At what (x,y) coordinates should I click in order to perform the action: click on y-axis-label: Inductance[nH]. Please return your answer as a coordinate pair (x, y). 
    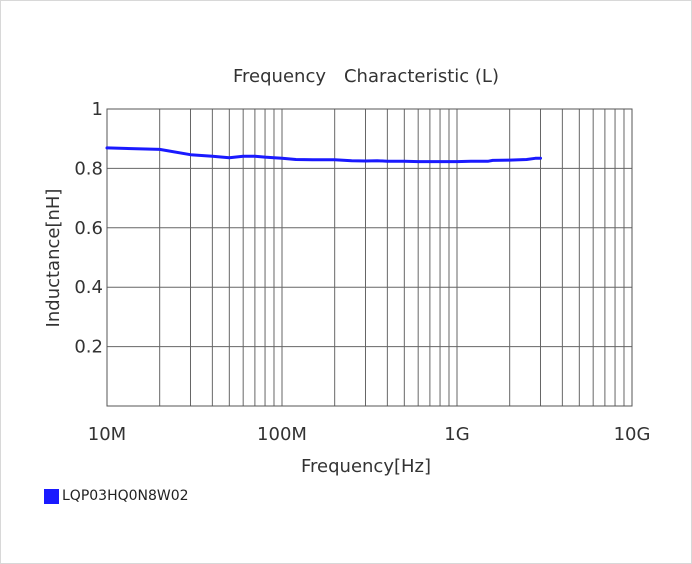
    Looking at the image, I should click on (53, 258).